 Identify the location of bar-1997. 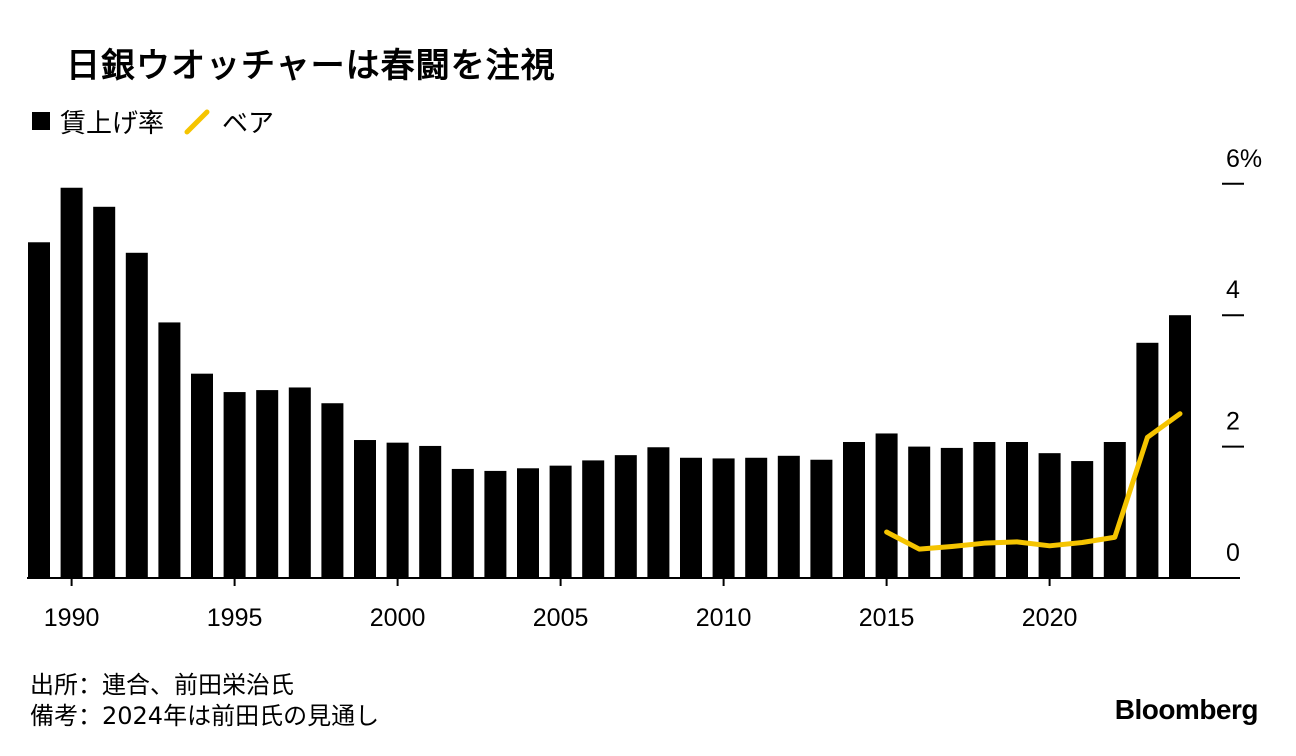
(299, 482).